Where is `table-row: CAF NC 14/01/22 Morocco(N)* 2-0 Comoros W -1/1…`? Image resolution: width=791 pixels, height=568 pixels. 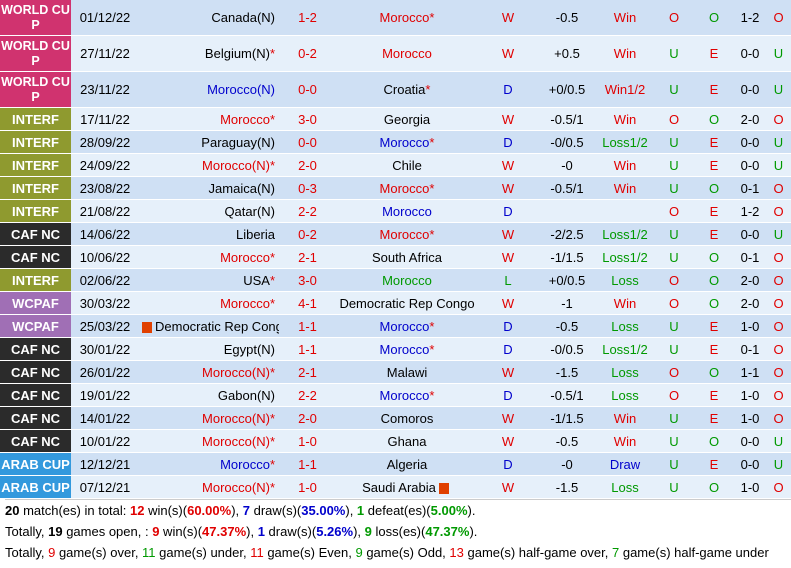
table-row: CAF NC 14/01/22 Morocco(N)* 2-0 Comoros W -1/1… is located at coordinates (395, 418).